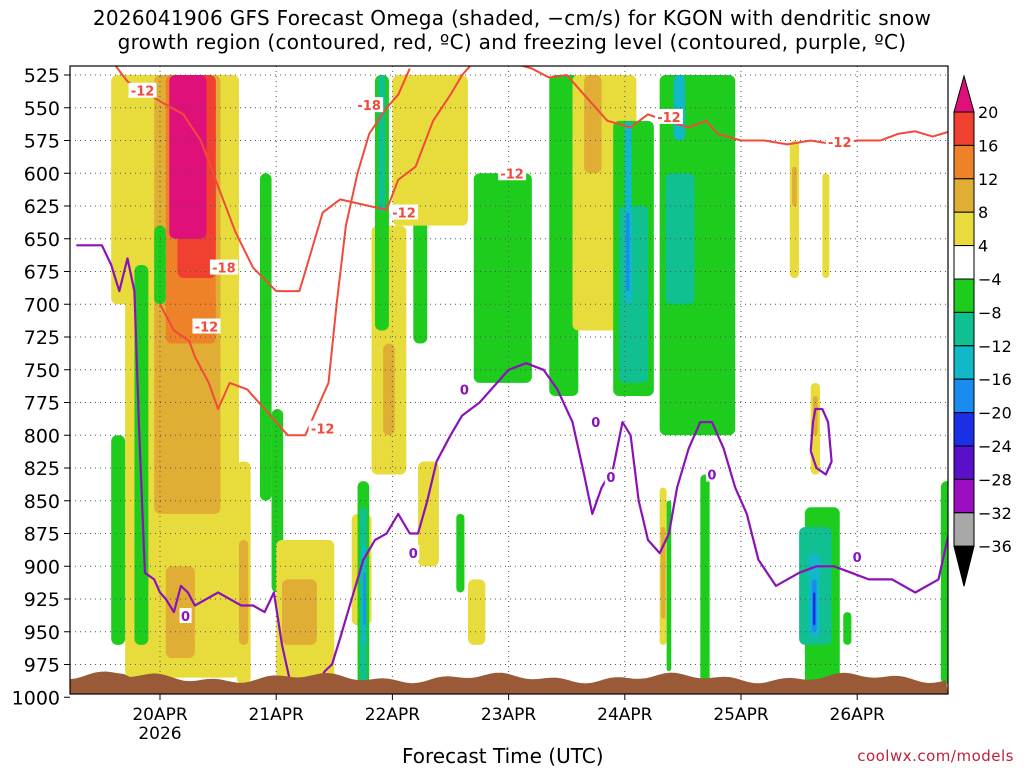 This screenshot has height=768, width=1024. Describe the element at coordinates (42, 174) in the screenshot. I see `y-tick-label: 600` at that location.